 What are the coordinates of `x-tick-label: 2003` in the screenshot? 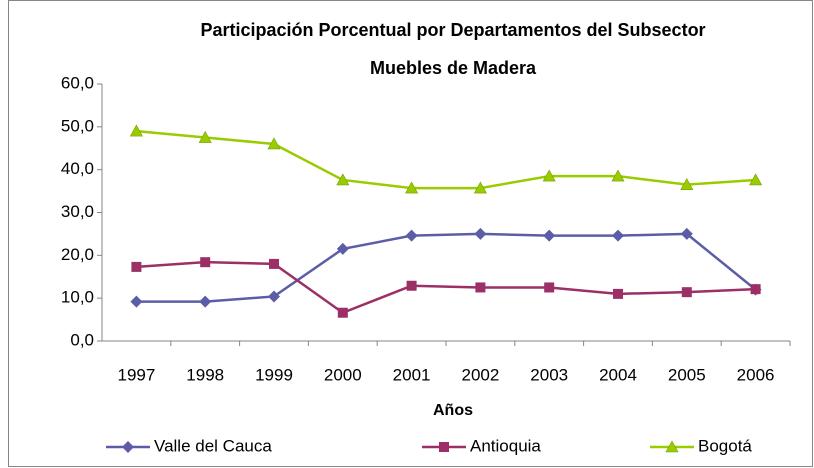 It's located at (549, 374).